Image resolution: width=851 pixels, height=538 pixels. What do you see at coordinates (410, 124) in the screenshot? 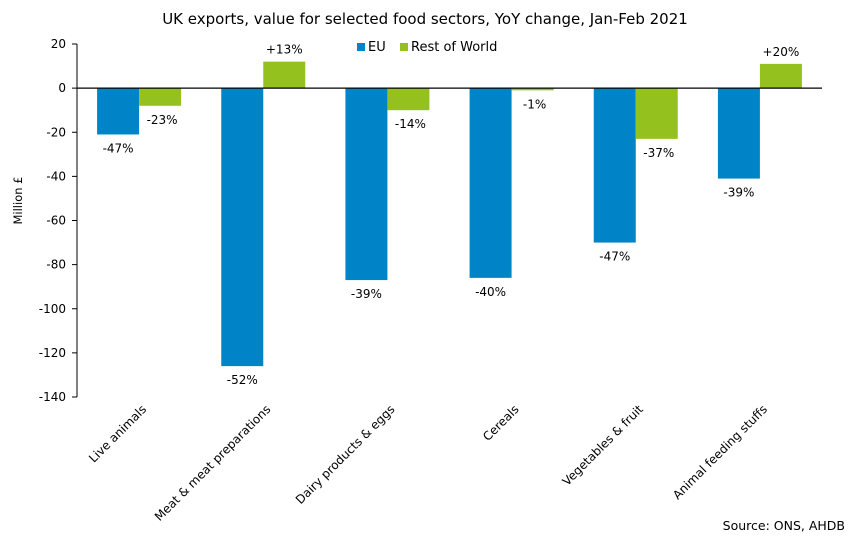
I see `data-label: -14%` at bounding box center [410, 124].